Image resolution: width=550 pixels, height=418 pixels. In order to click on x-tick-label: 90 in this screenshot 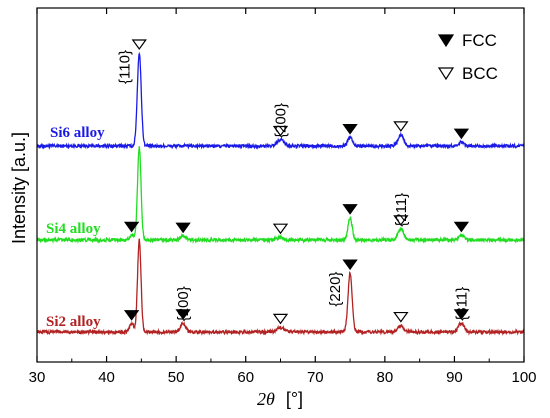, I will do `click(454, 377)`.